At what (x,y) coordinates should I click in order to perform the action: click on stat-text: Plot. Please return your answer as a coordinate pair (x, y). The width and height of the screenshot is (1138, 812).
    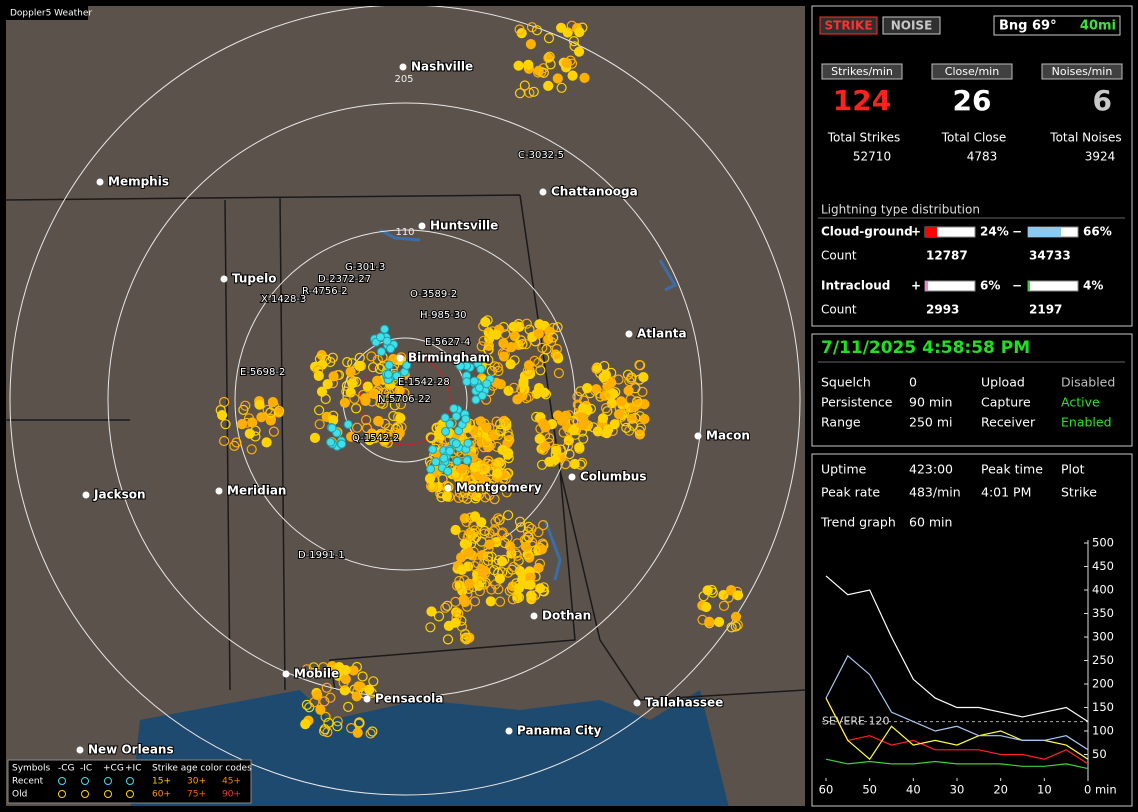
    Looking at the image, I should click on (1073, 469).